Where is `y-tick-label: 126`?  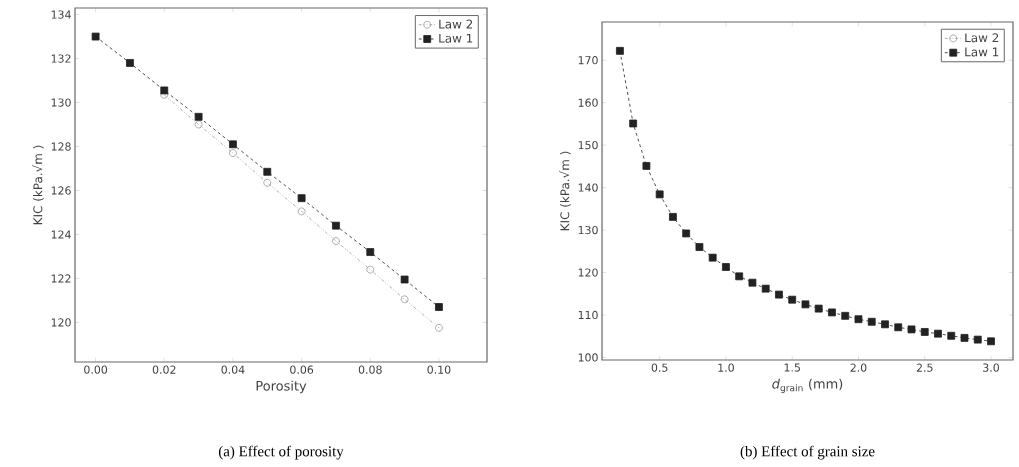 y-tick-label: 126 is located at coordinates (61, 190).